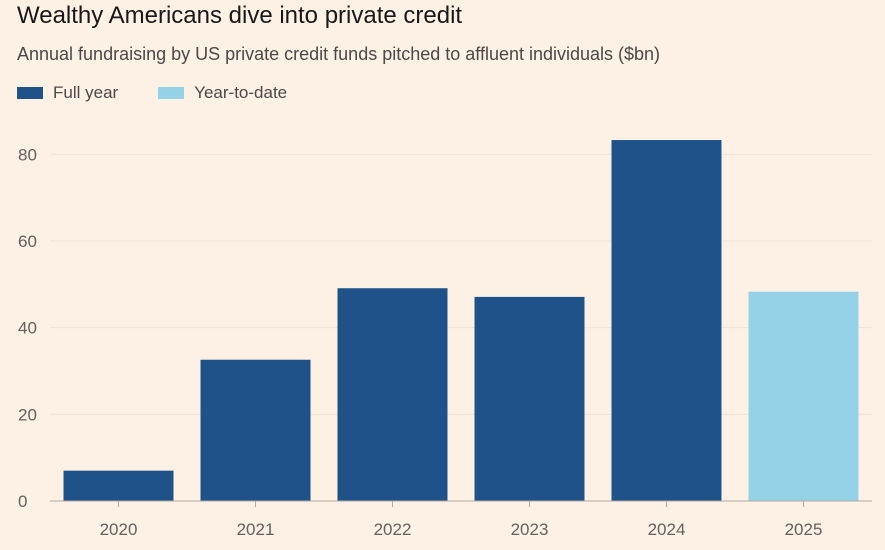 The height and width of the screenshot is (550, 885). What do you see at coordinates (667, 529) in the screenshot?
I see `x-tick-label: 2024` at bounding box center [667, 529].